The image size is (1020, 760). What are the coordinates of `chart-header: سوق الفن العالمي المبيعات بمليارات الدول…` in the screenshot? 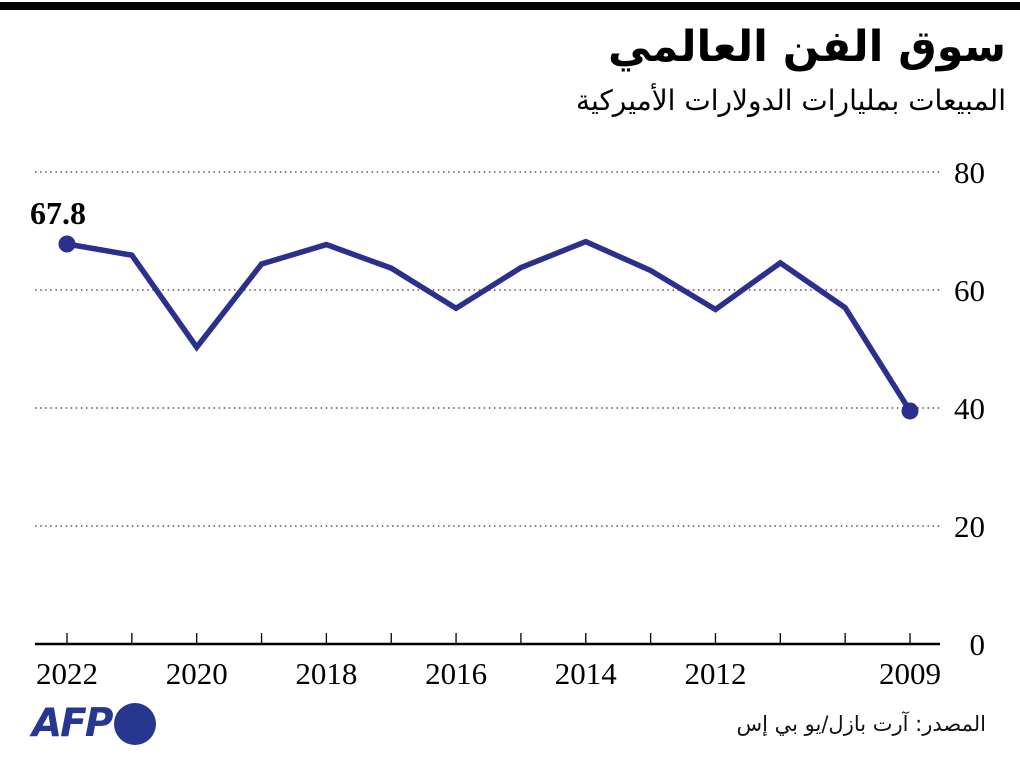 It's located at (791, 69).